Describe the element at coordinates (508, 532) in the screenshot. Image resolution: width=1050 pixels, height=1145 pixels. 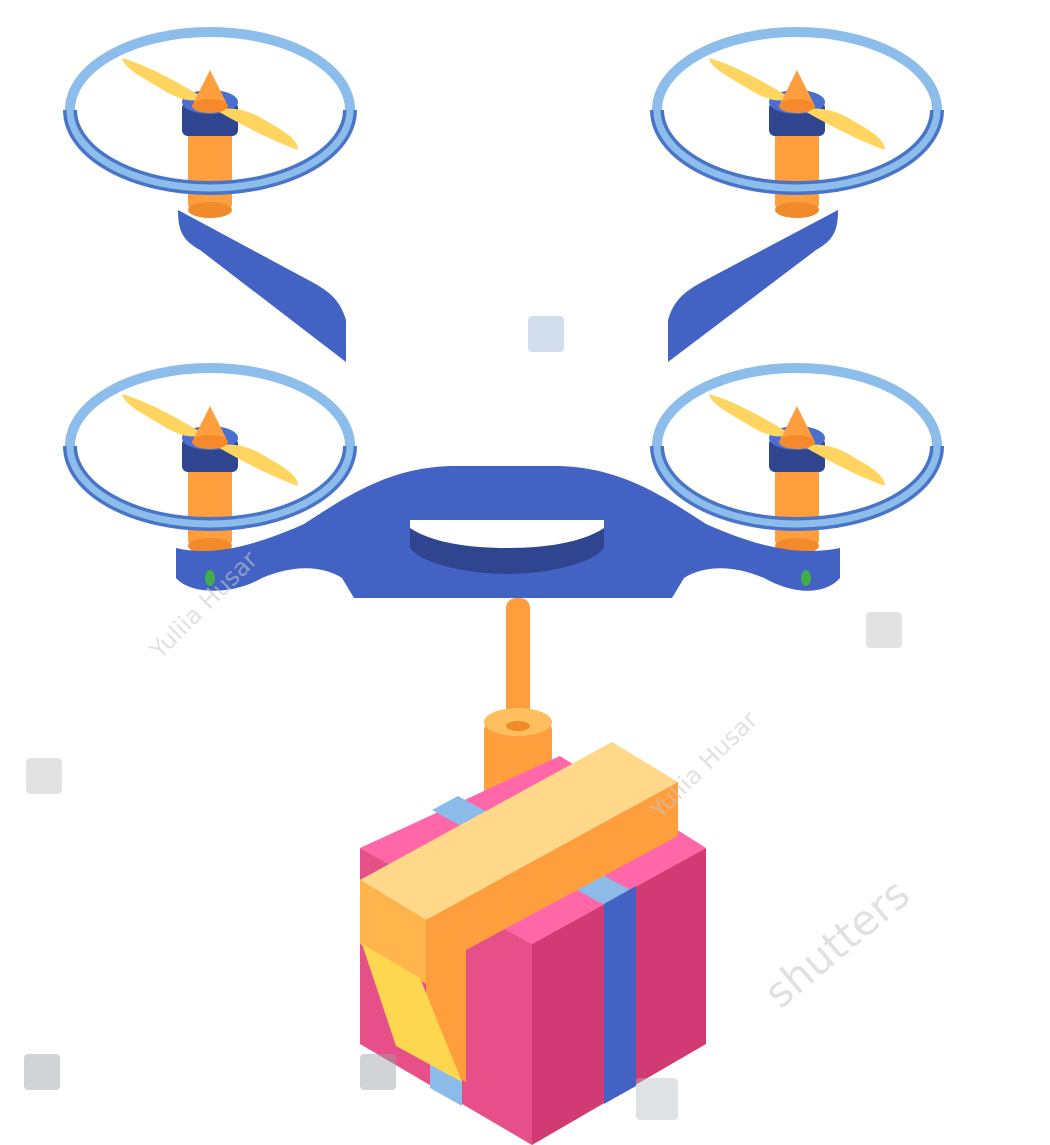
I see `drone-body` at that location.